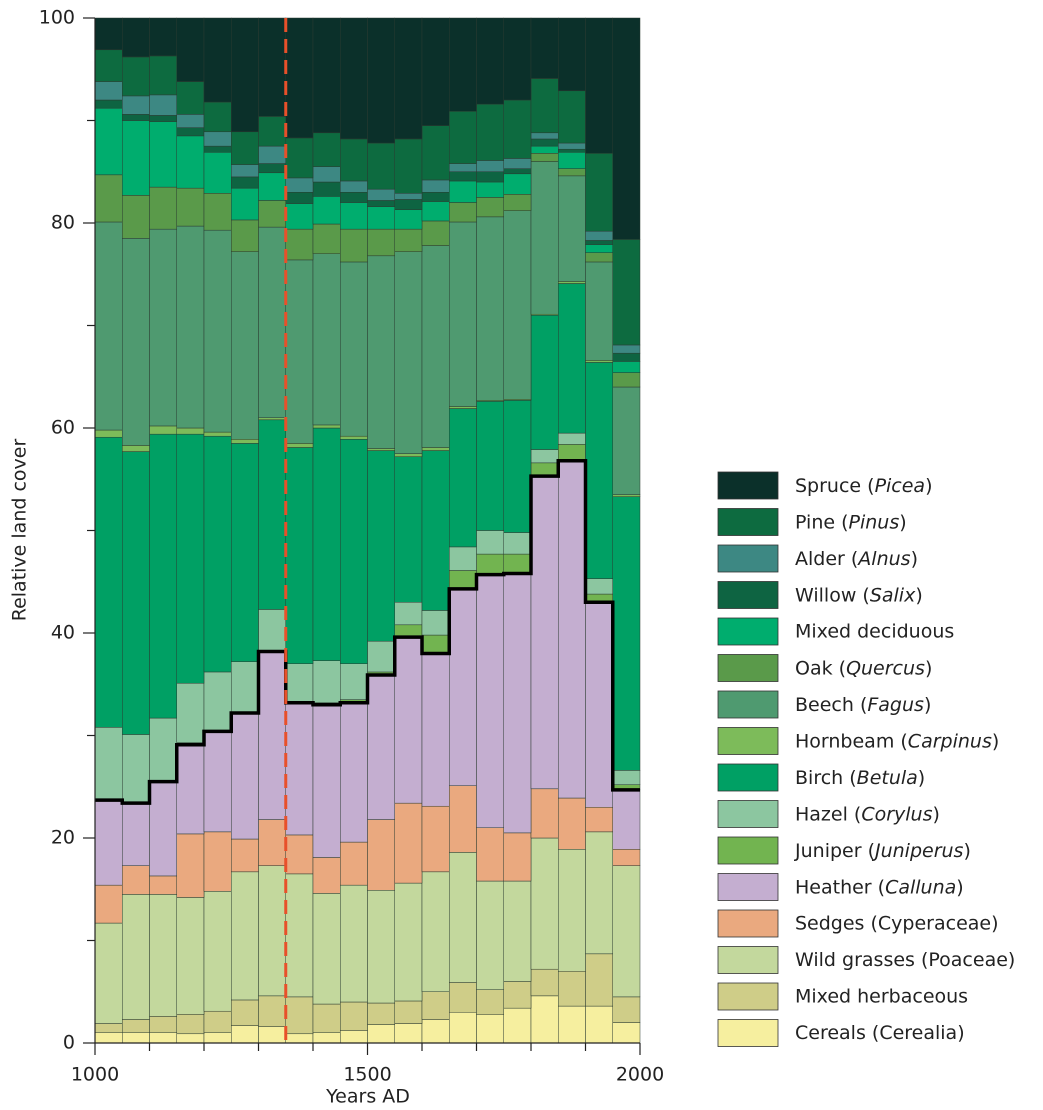 The height and width of the screenshot is (1110, 1043). What do you see at coordinates (863, 705) in the screenshot?
I see `legend-label: Beech (Fagus)` at bounding box center [863, 705].